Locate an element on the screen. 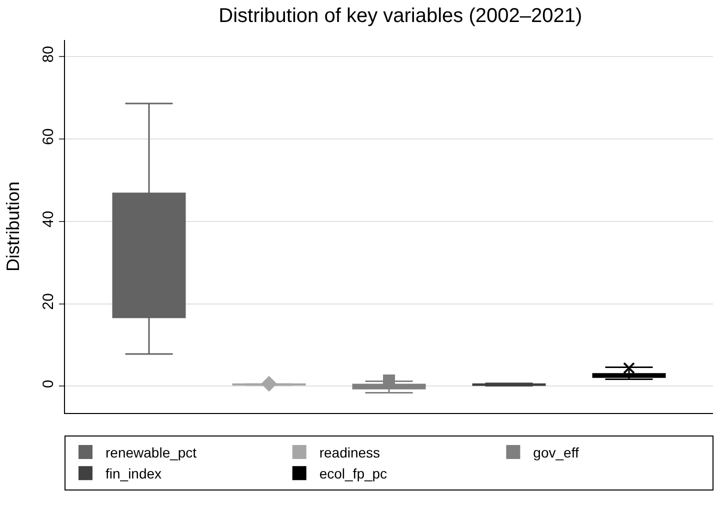 The image size is (728, 523). y-axis-title: Distribution is located at coordinates (13, 226).